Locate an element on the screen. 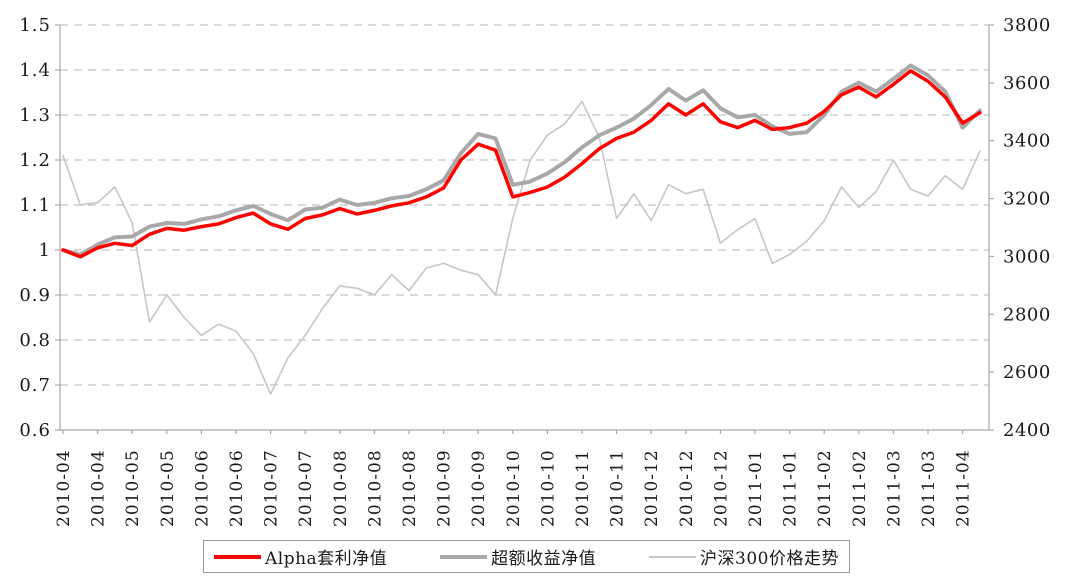  left-axis-tick-label: 0.9 is located at coordinates (35, 295).